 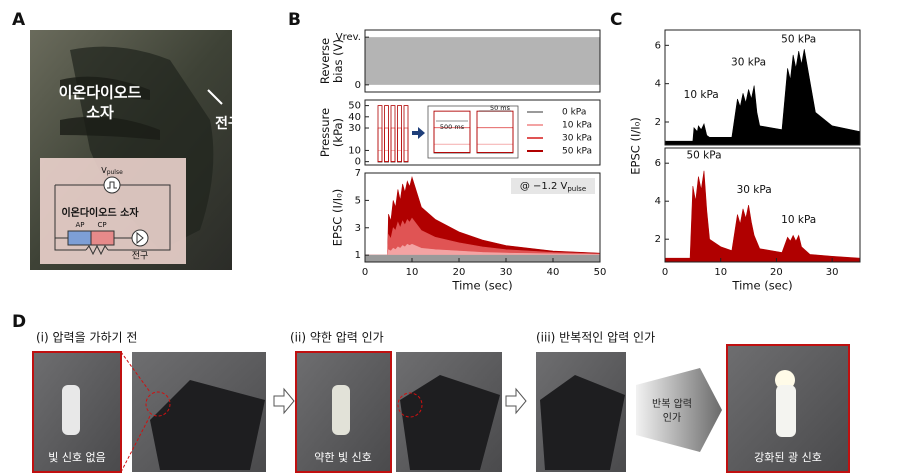 I want to click on source, so click(x=112, y=185).